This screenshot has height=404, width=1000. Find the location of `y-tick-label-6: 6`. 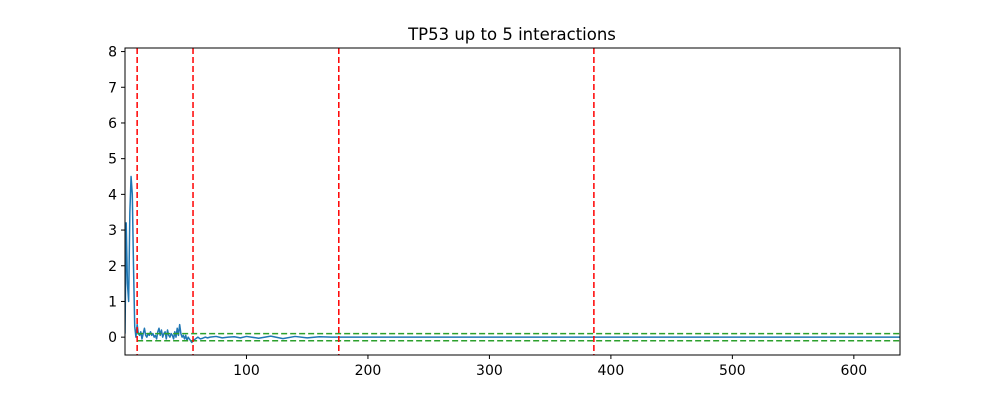

y-tick-label-6: 6 is located at coordinates (112, 124).